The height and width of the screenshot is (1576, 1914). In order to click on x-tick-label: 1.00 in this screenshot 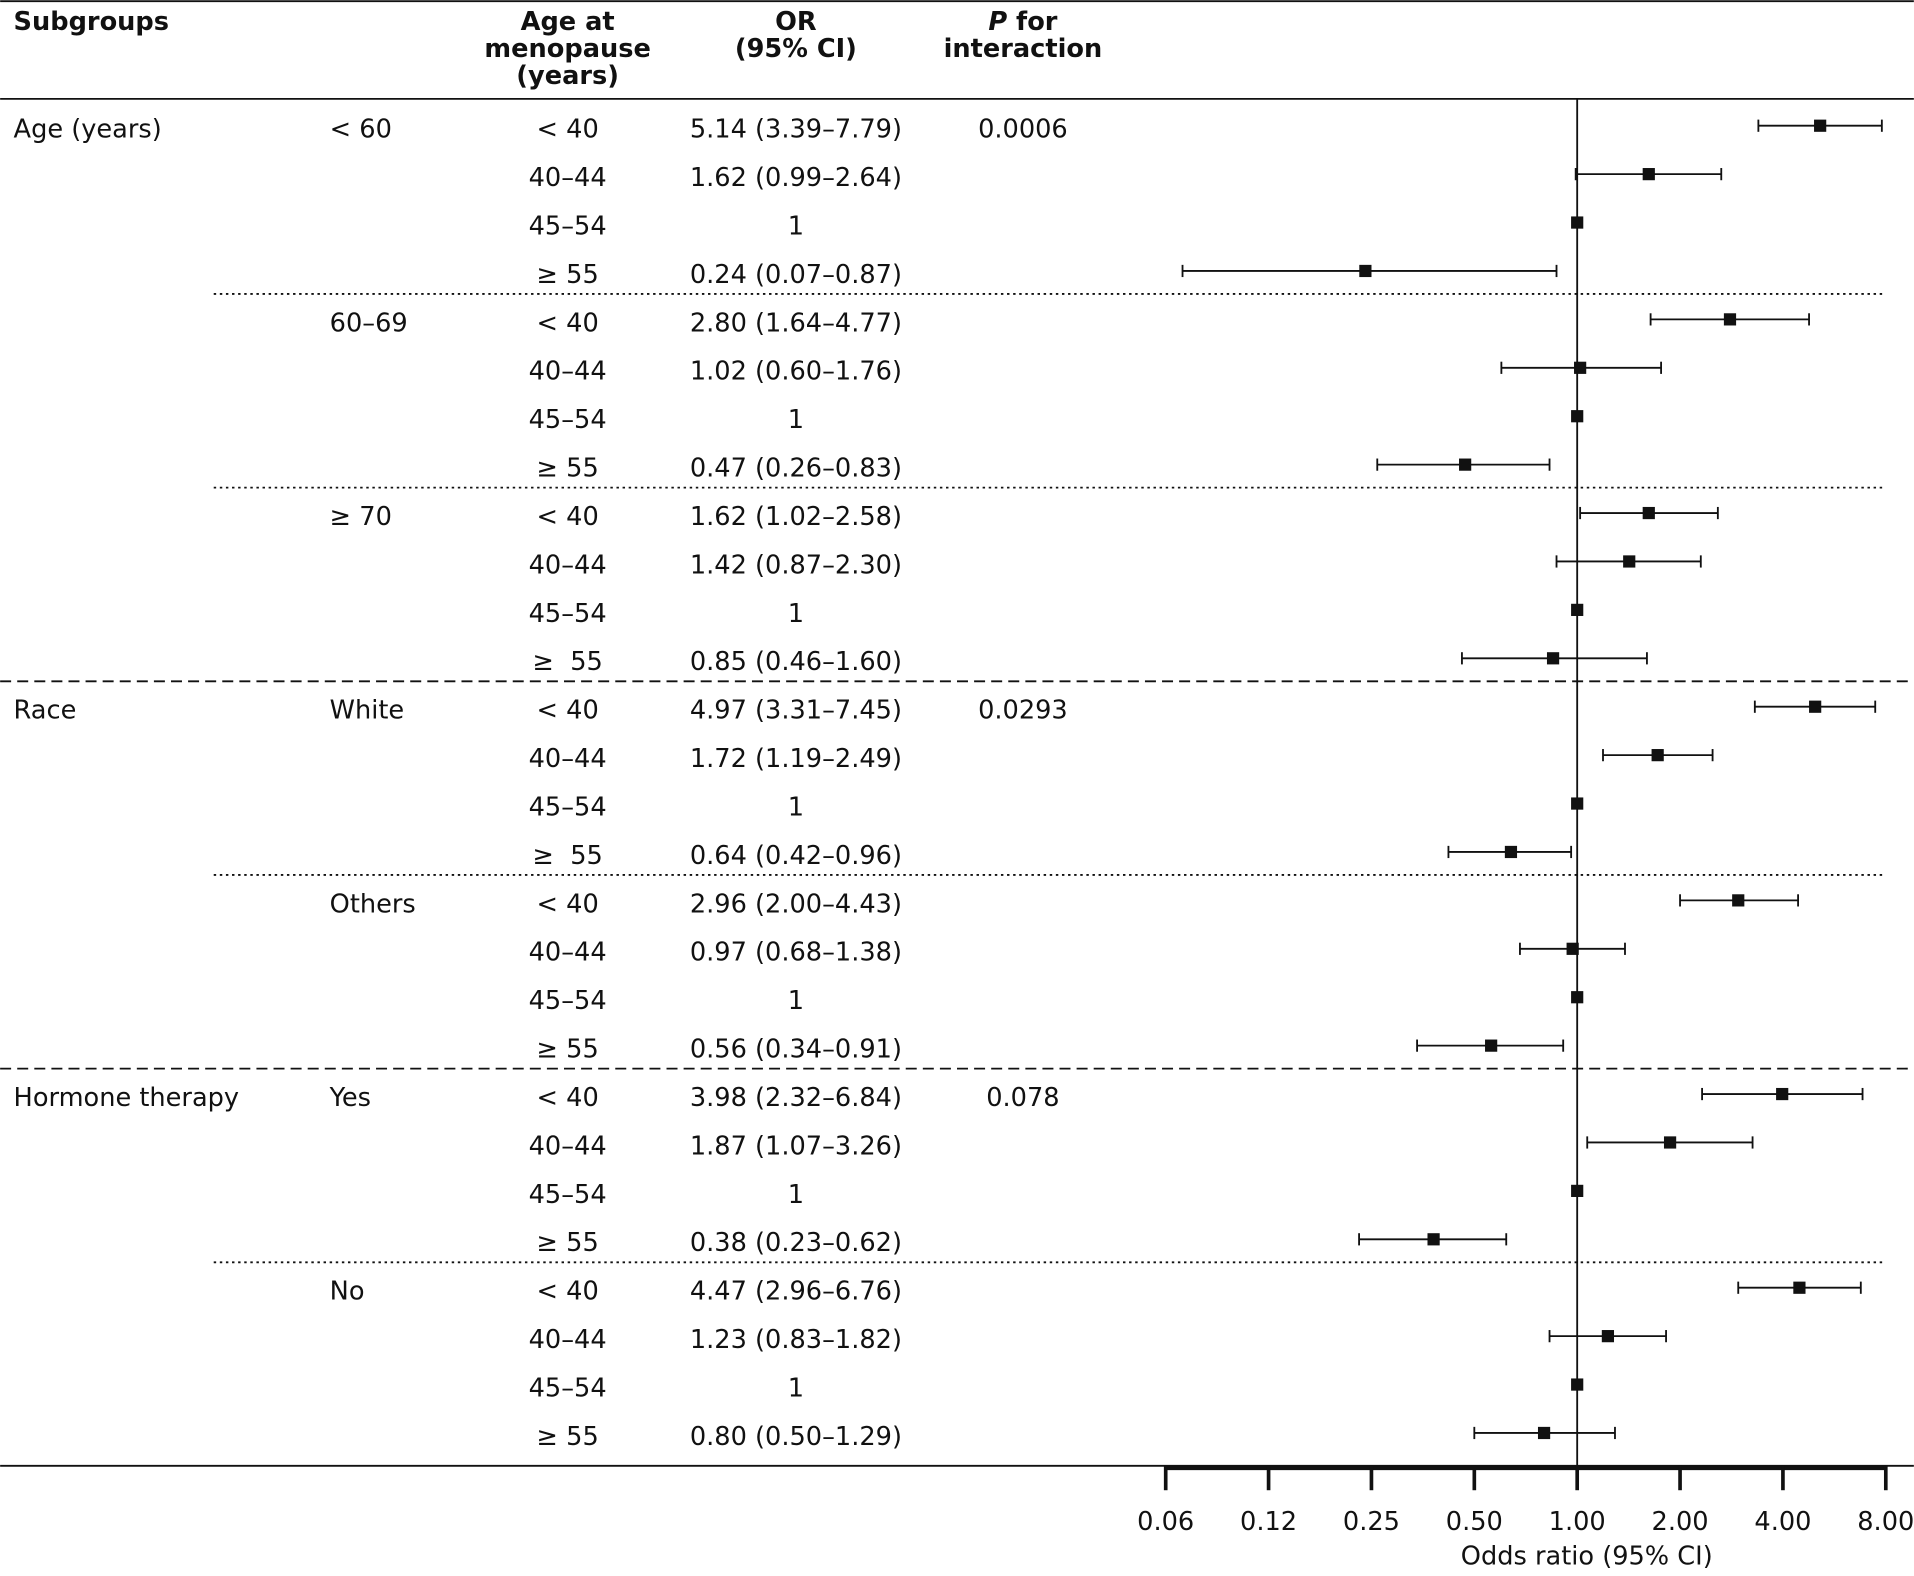, I will do `click(1577, 1522)`.